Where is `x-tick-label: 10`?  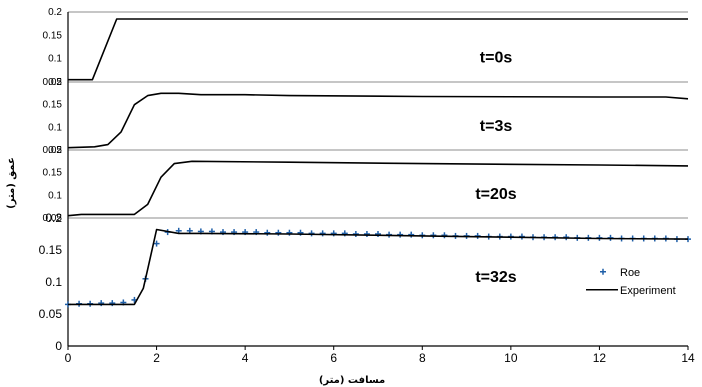 x-tick-label: 10 is located at coordinates (511, 358).